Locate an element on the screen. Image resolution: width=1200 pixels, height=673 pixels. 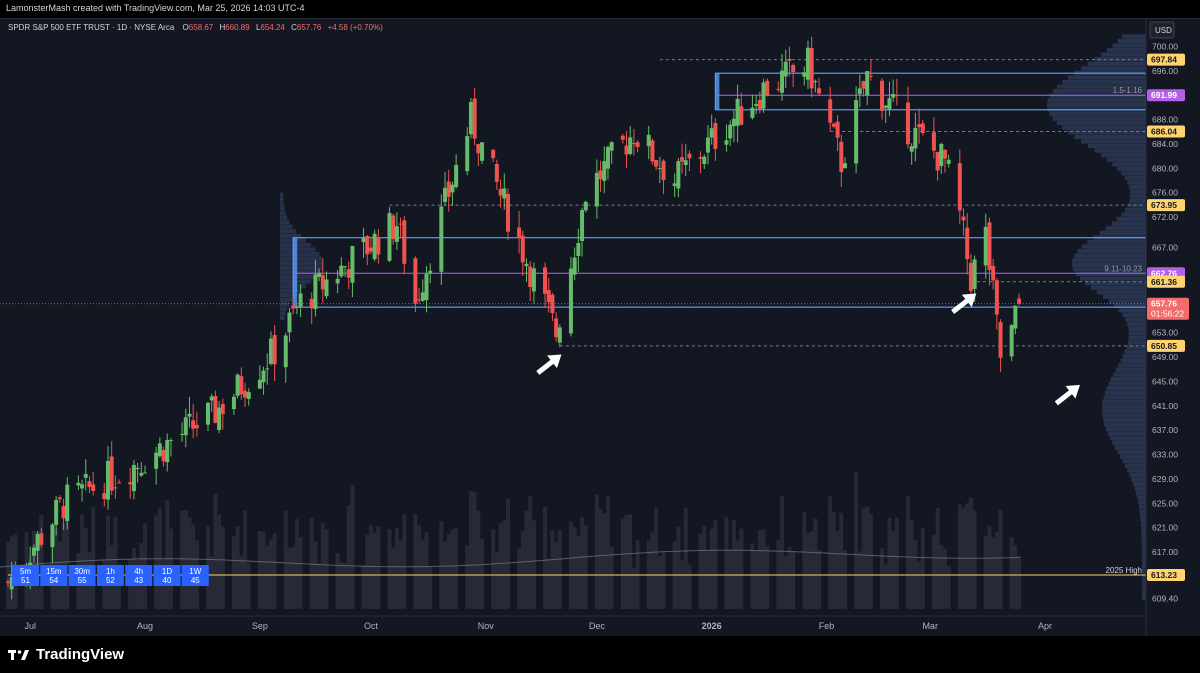
y-tick-label: 653.00 is located at coordinates (1165, 333).